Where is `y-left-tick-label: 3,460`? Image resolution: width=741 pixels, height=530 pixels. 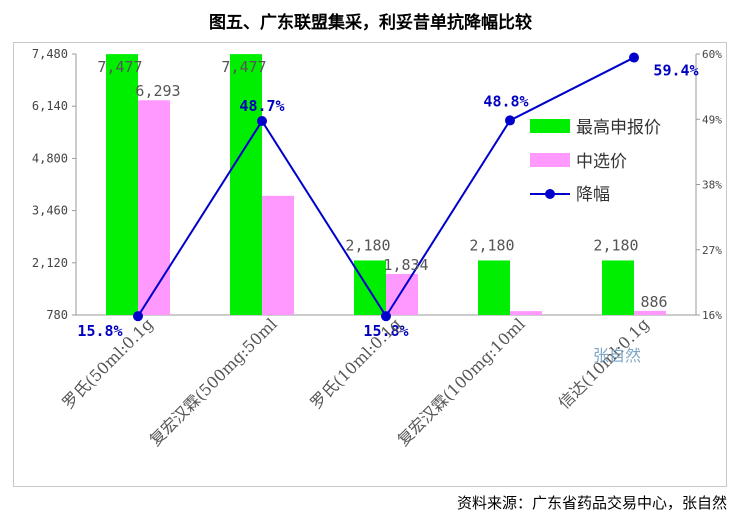
y-left-tick-label: 3,460 is located at coordinates (50, 211).